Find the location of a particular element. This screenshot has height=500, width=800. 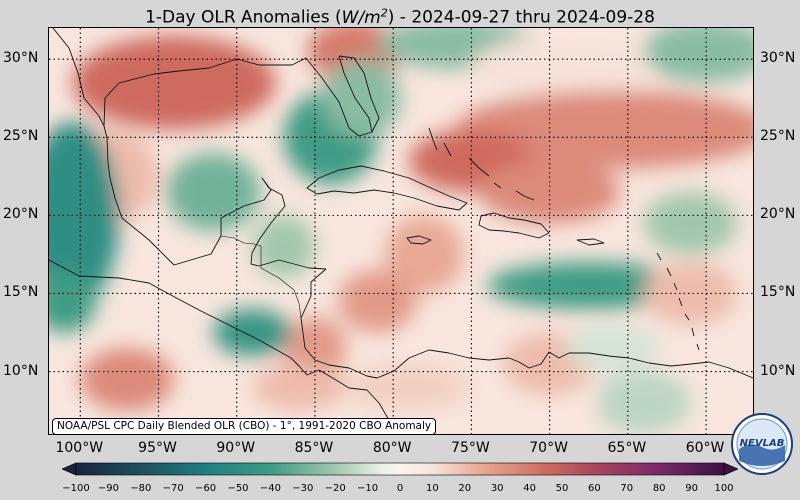

coastline-puerto-rico is located at coordinates (590, 242).